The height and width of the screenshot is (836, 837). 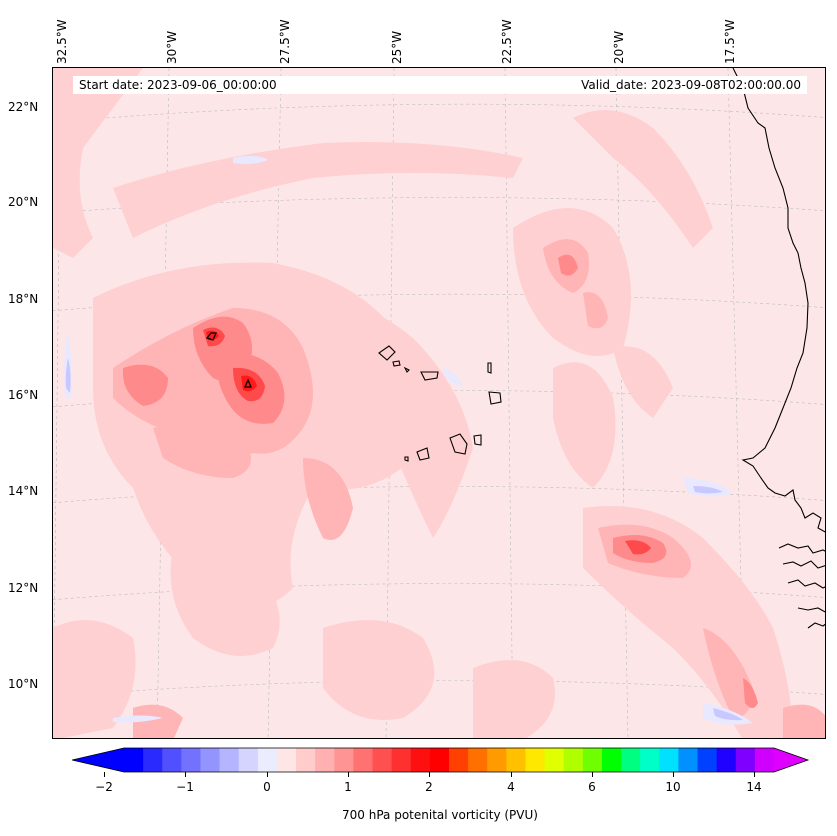 What do you see at coordinates (185, 787) in the screenshot?
I see `colorbar-tick-label: −1` at bounding box center [185, 787].